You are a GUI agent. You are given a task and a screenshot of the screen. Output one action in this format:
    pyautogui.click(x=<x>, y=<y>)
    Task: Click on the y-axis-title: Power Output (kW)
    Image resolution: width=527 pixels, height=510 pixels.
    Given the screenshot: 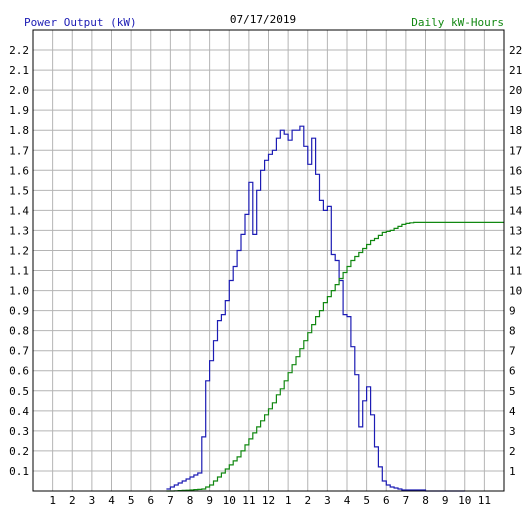 What is the action you would take?
    pyautogui.click(x=80, y=22)
    